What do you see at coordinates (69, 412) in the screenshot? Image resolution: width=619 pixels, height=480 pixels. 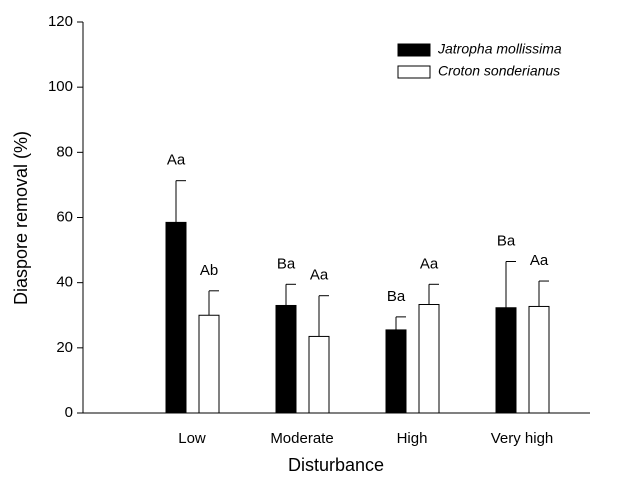 I see `y-tick-label: 0` at bounding box center [69, 412].